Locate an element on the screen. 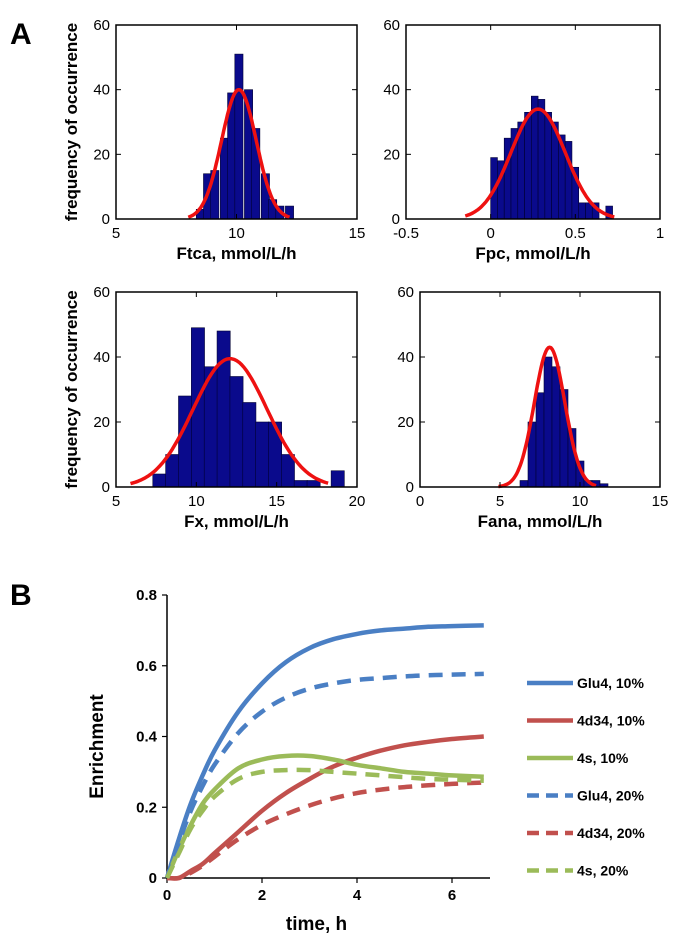 This screenshot has width=677, height=940. x-axis-label: Fana, mmol/L/h is located at coordinates (540, 521).